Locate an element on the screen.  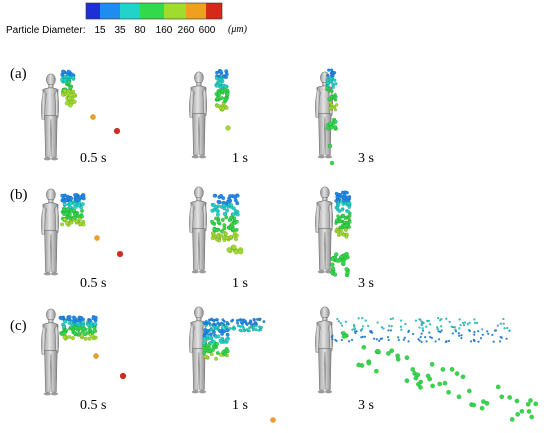
legend-tick: 35 is located at coordinates (120, 30).